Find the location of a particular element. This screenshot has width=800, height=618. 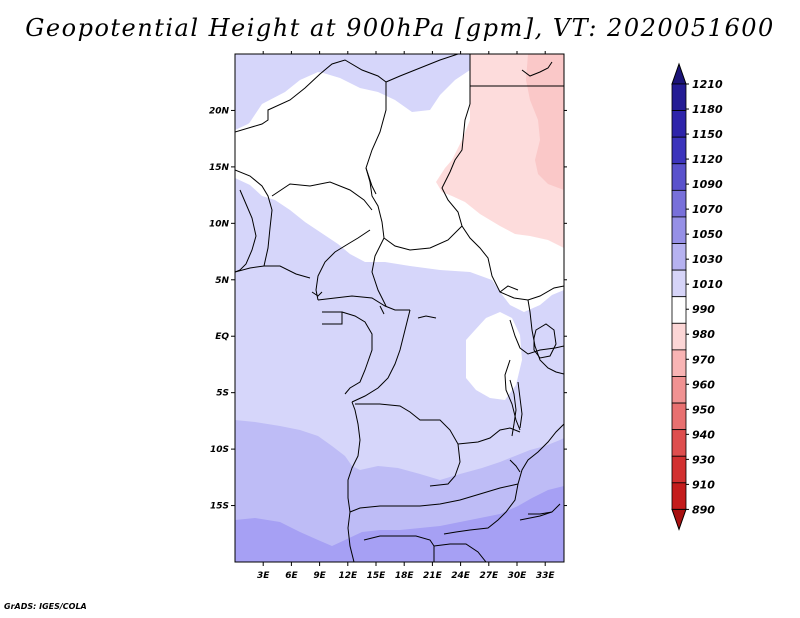

field-1070-band is located at coordinates (399, 524).